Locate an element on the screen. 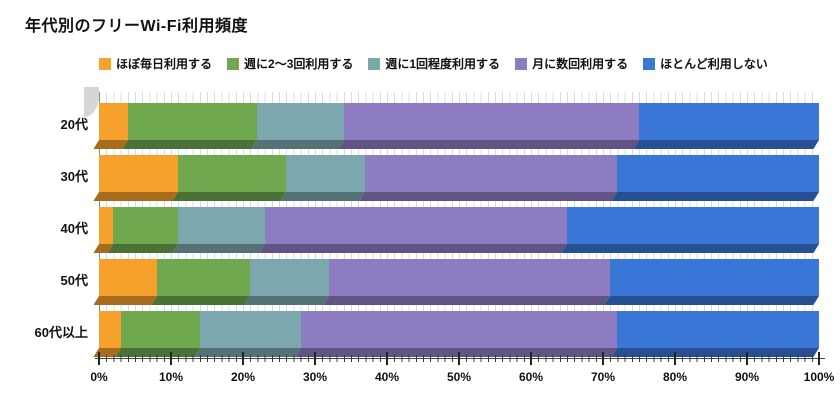 The height and width of the screenshot is (406, 840). y-axis-label-60代以上: 60代以上 is located at coordinates (61, 332).